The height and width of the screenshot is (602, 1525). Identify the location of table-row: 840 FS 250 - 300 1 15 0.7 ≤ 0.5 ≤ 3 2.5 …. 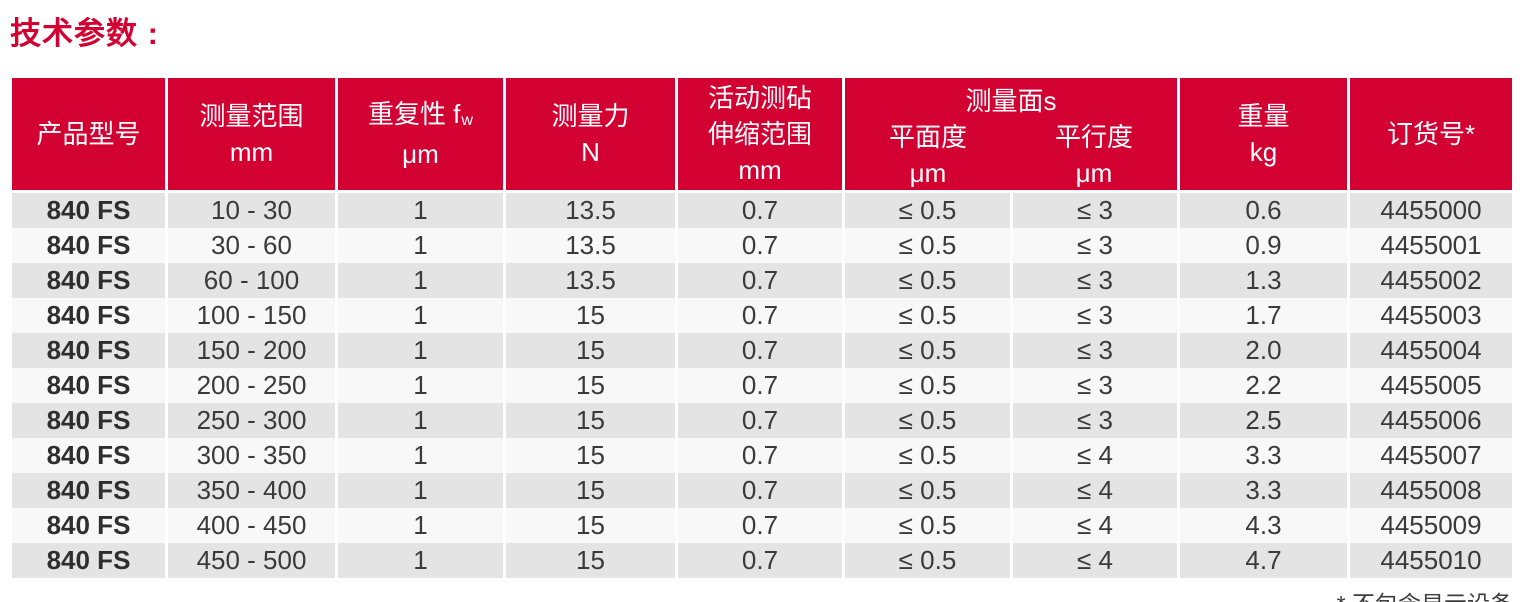
(762, 420).